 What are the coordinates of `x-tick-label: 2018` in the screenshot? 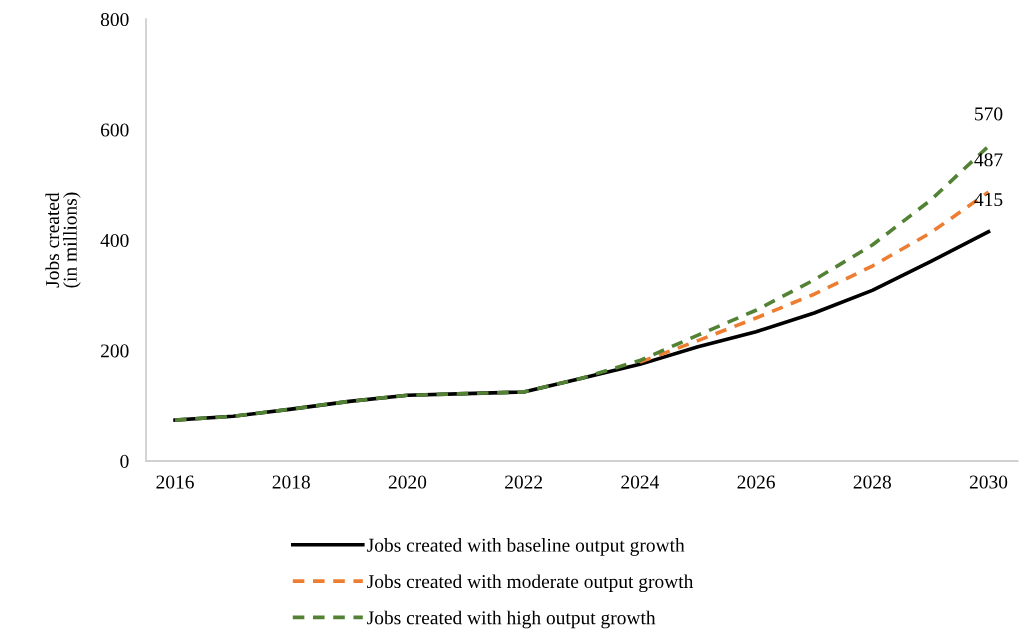 It's located at (291, 482).